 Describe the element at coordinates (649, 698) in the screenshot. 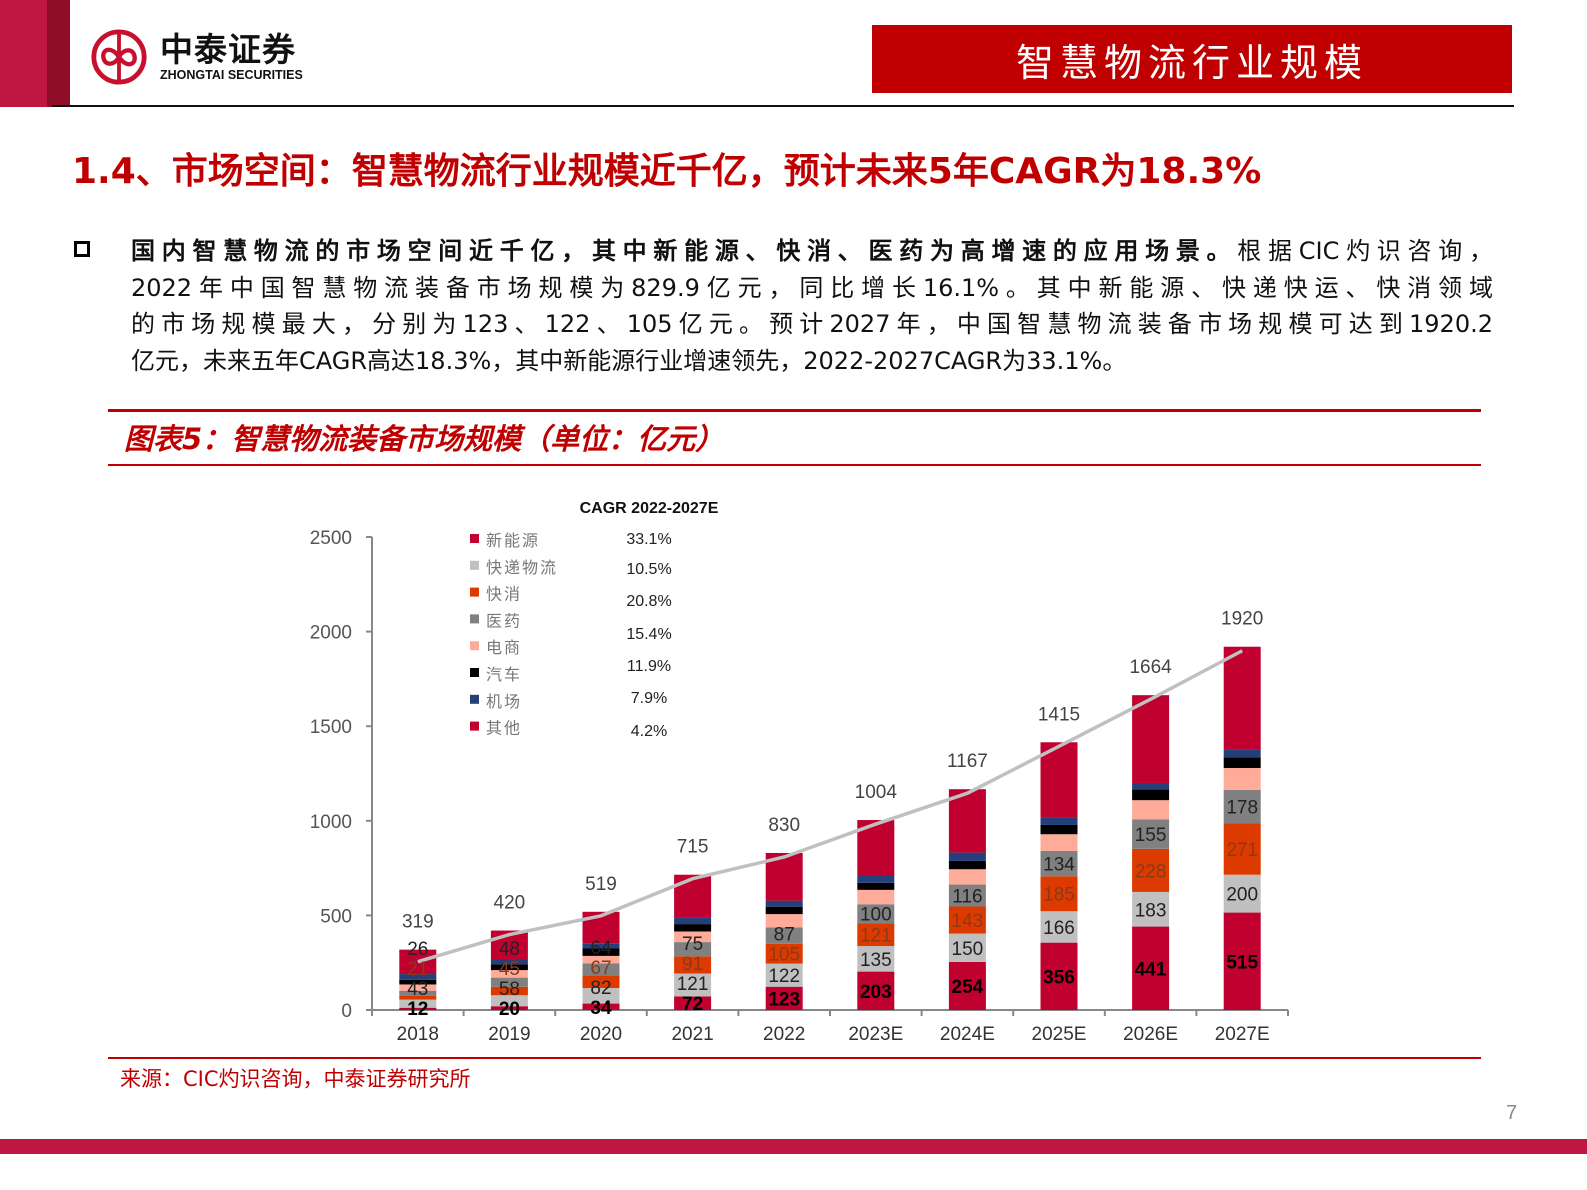

I see `legend-cagr-value: 7.9%` at that location.